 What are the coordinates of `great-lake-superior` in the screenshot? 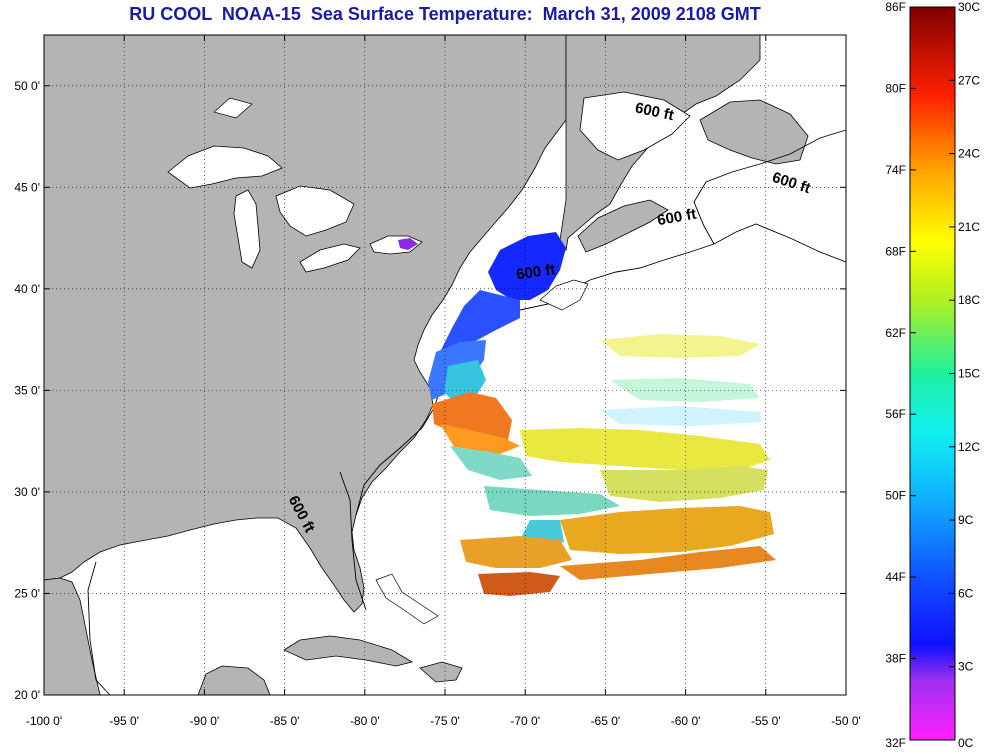 It's located at (225, 167).